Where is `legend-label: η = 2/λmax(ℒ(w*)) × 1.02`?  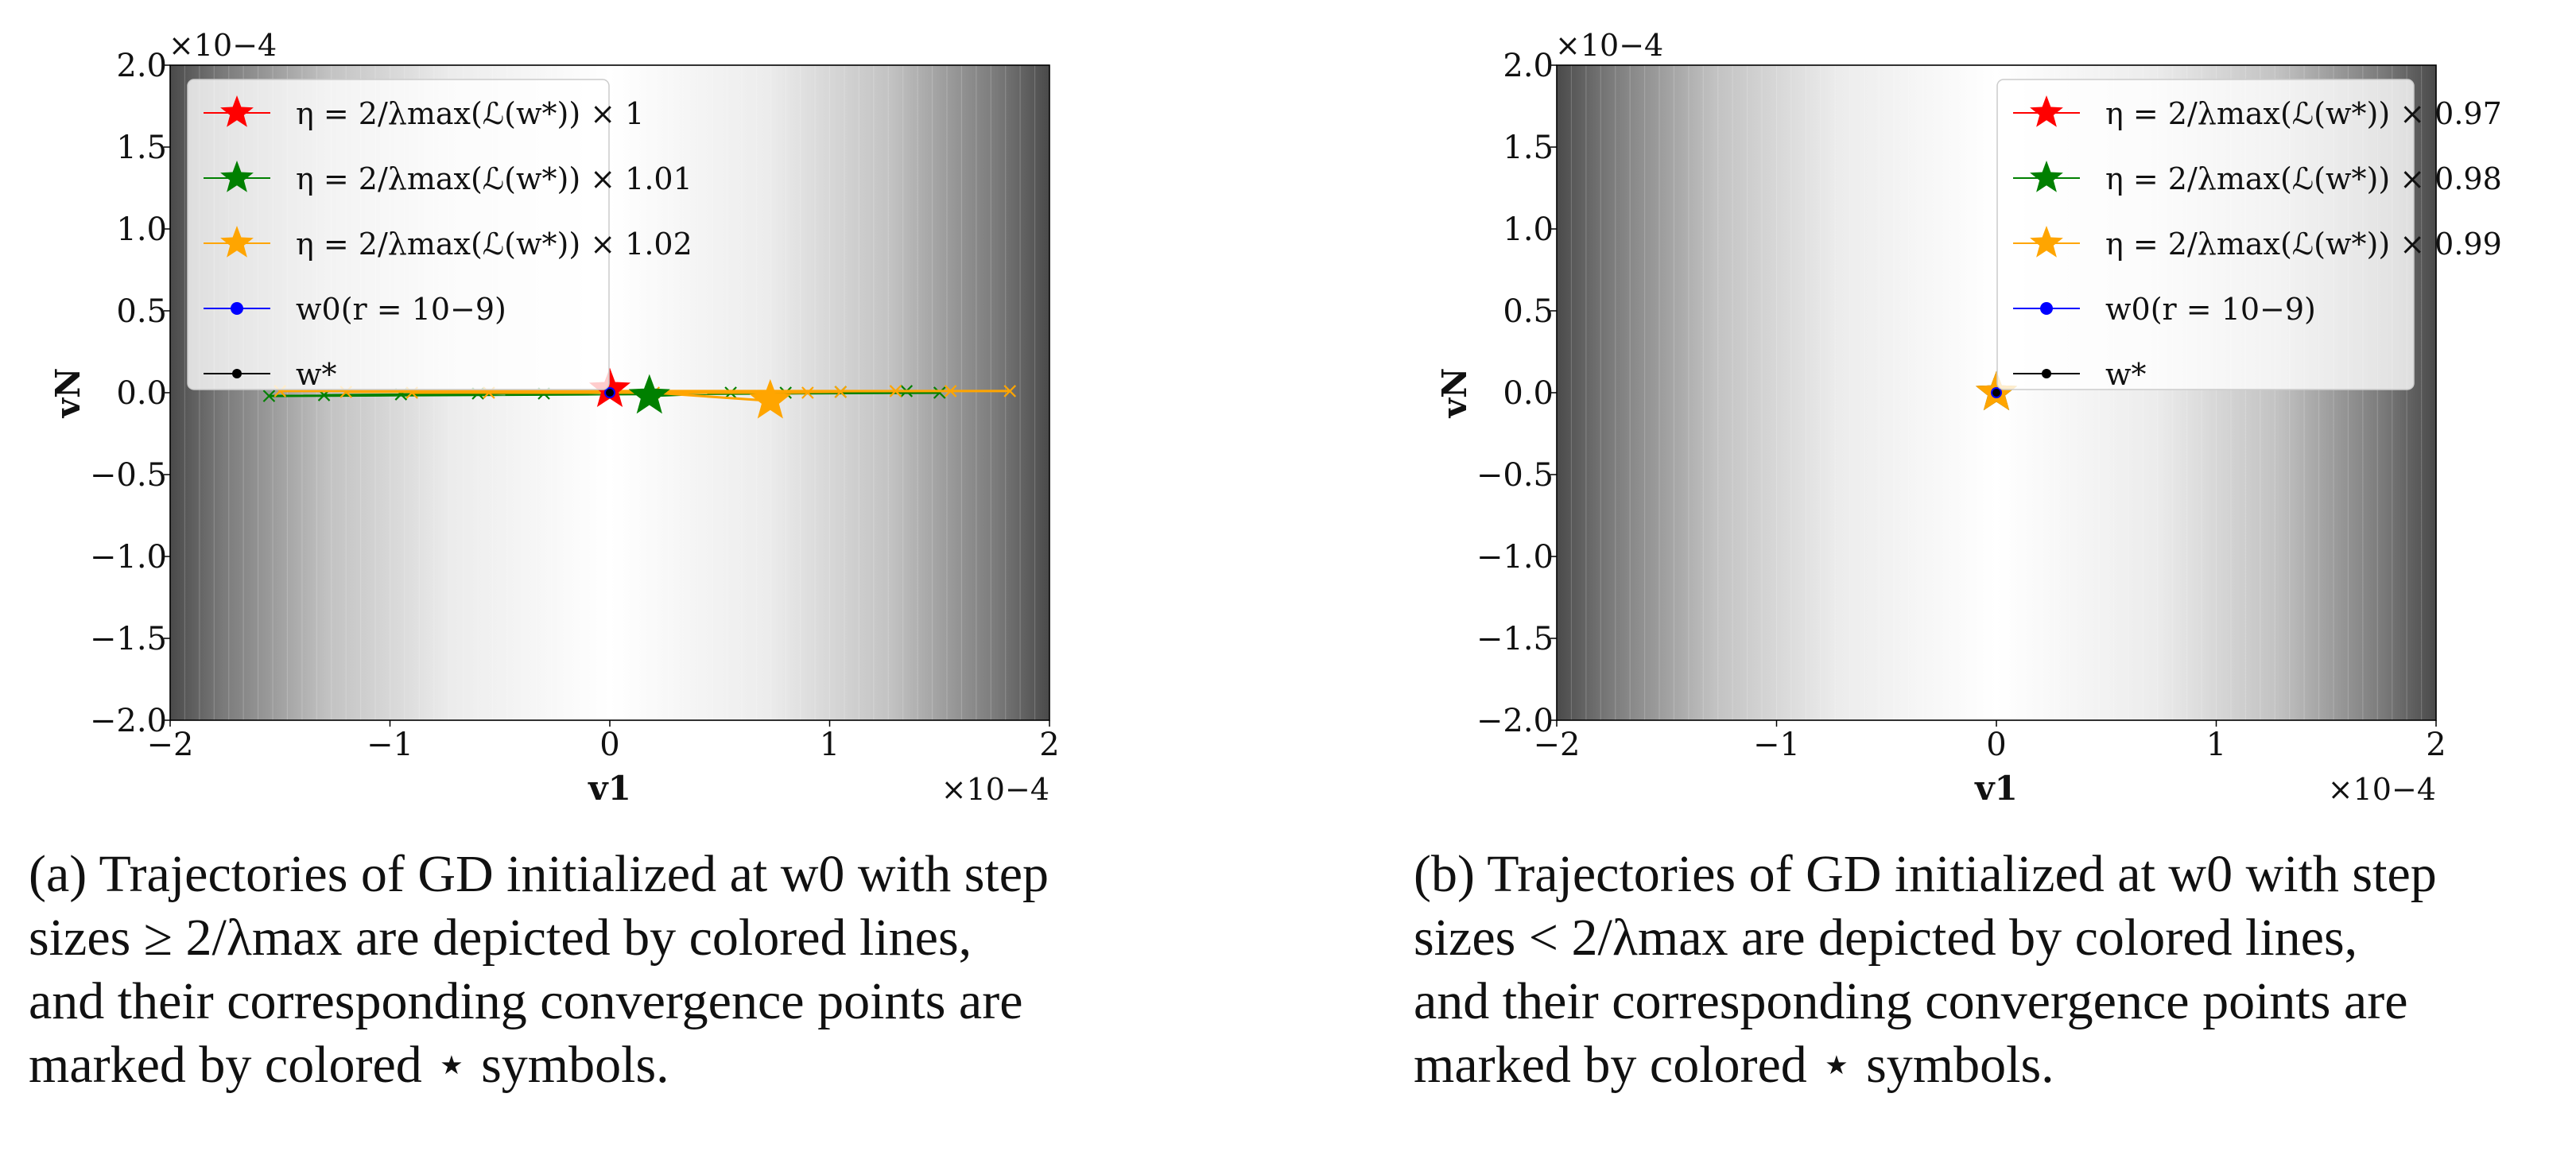
legend-label: η = 2/λmax(ℒ(w*)) × 1.02 is located at coordinates (494, 244).